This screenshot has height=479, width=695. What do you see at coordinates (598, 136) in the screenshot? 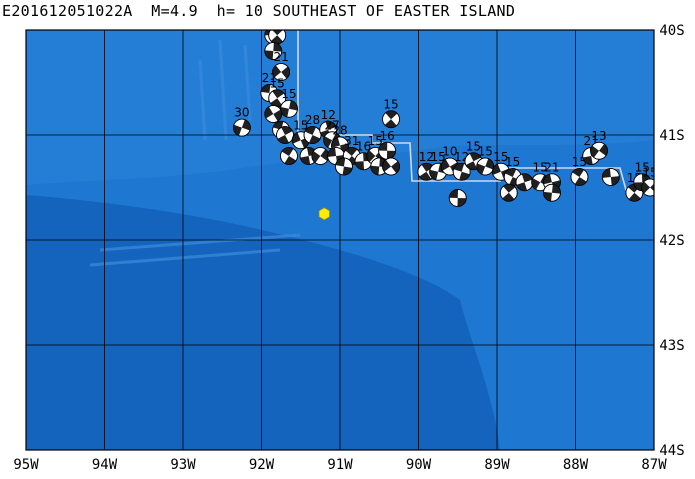
I see `event-depth-label: 13` at bounding box center [598, 136].